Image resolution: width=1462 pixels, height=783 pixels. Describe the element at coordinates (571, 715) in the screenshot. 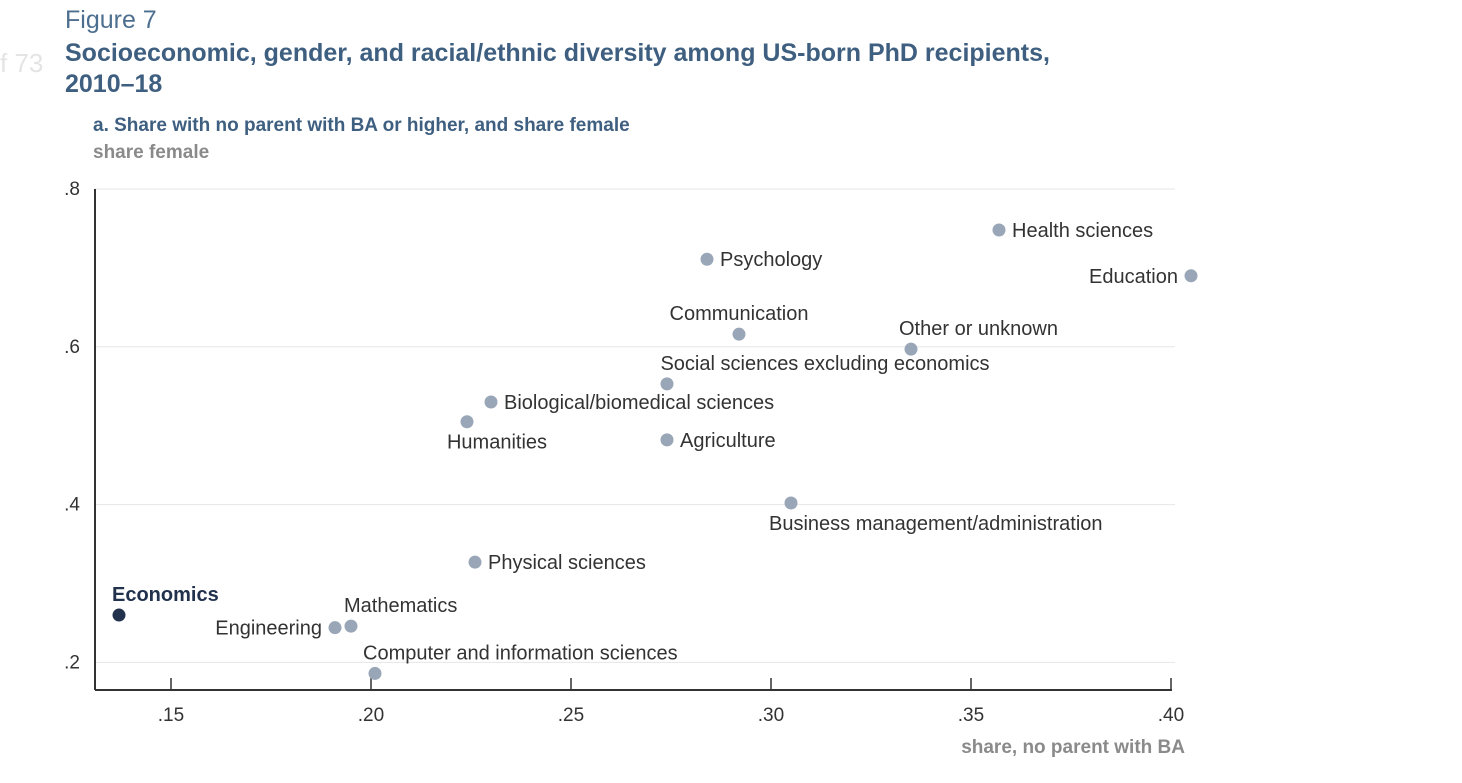

I see `x-tick-label: .25` at that location.